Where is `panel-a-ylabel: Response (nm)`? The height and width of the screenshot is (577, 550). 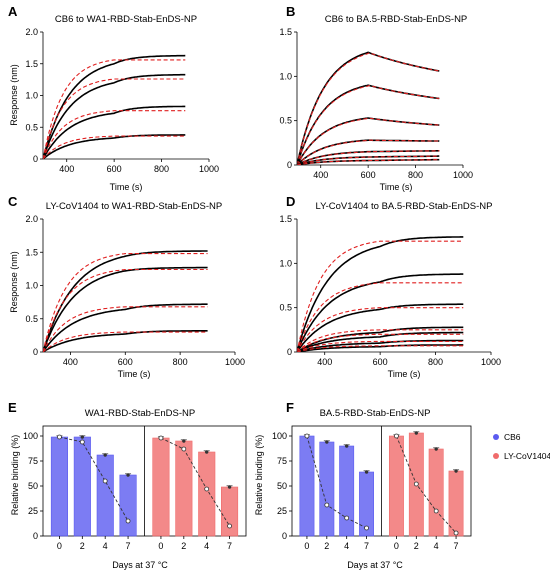 panel-a-ylabel: Response (nm) is located at coordinates (14, 95).